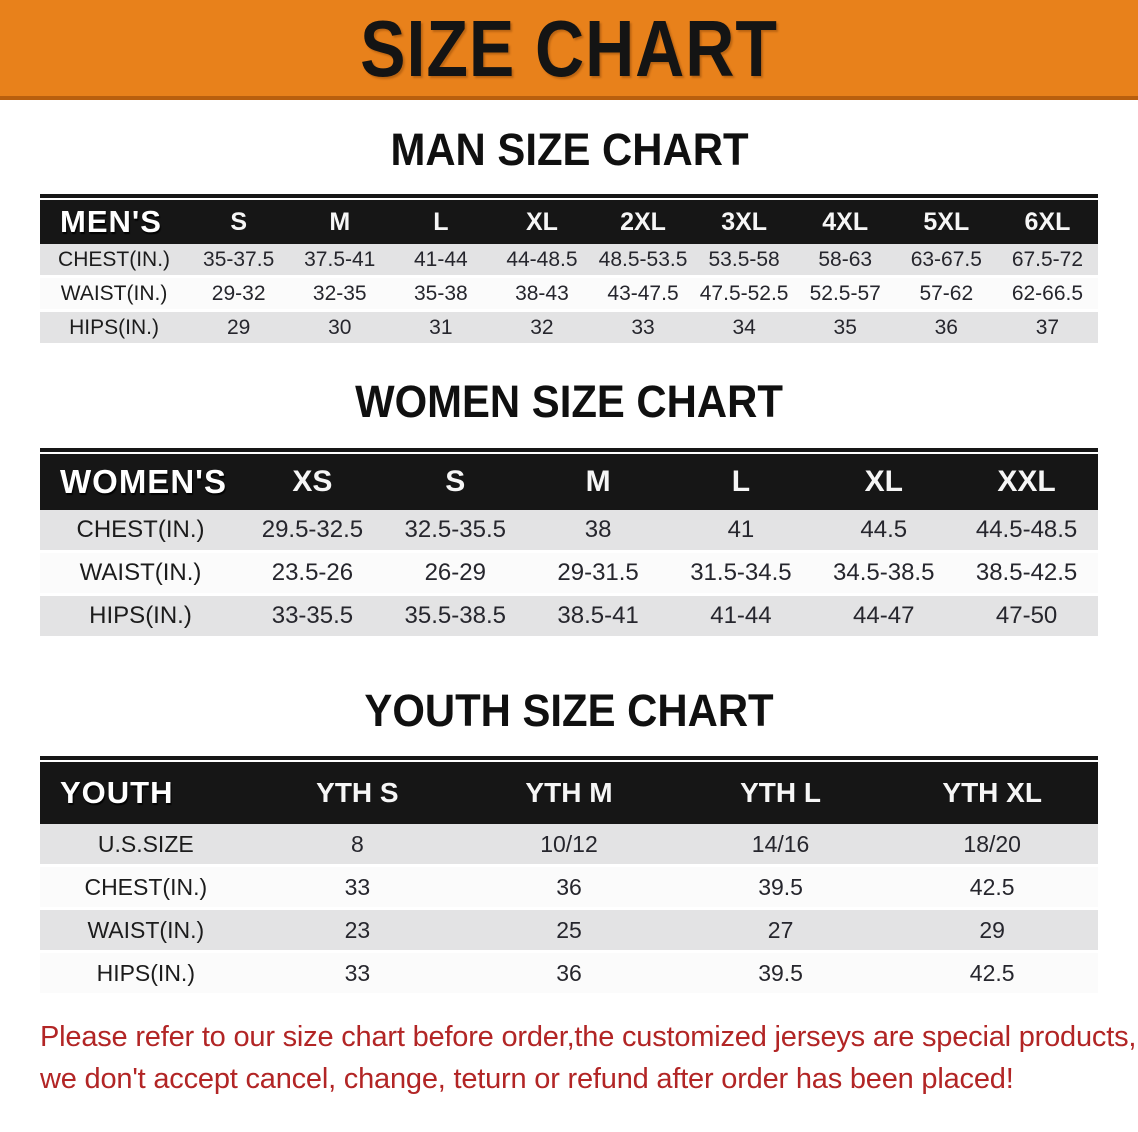 The width and height of the screenshot is (1138, 1132). Describe the element at coordinates (741, 617) in the screenshot. I see `size-value-cell: 41-44` at that location.